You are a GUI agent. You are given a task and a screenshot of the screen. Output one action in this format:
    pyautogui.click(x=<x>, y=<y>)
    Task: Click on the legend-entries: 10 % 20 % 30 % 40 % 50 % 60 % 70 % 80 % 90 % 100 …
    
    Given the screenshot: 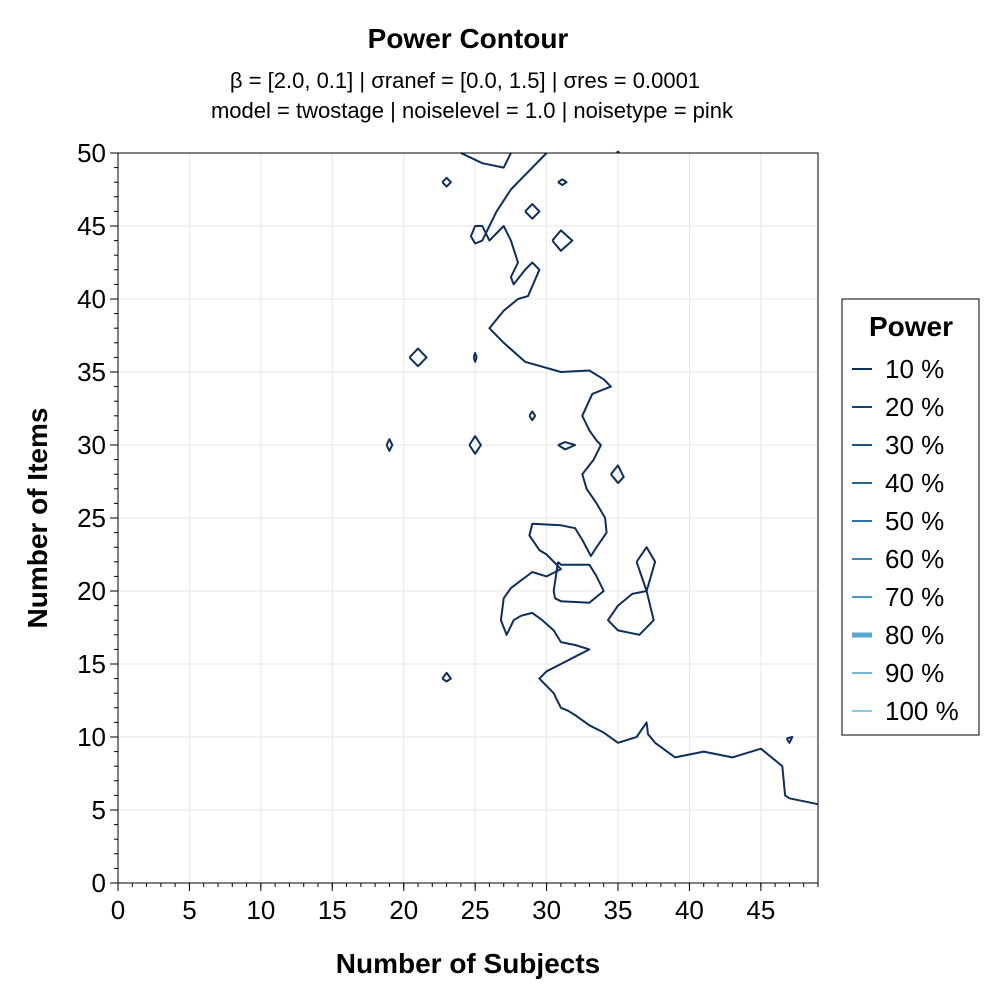 What is the action you would take?
    pyautogui.click(x=905, y=540)
    